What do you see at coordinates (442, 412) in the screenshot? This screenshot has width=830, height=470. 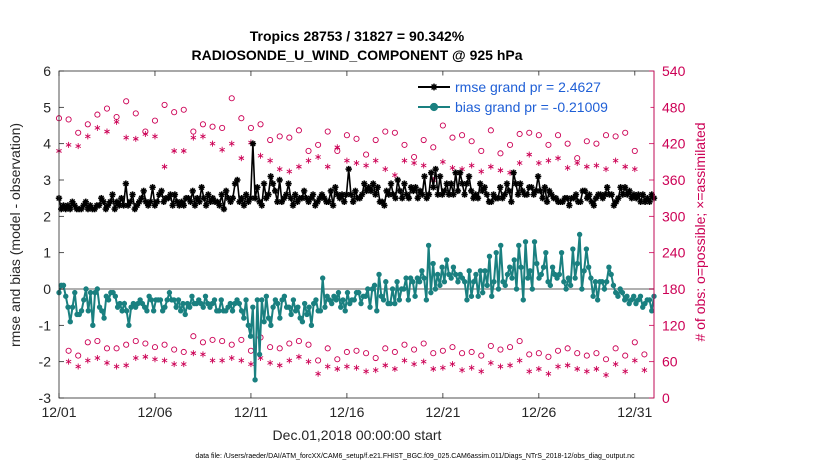 I see `x-tick-label: 12/21` at bounding box center [442, 412].